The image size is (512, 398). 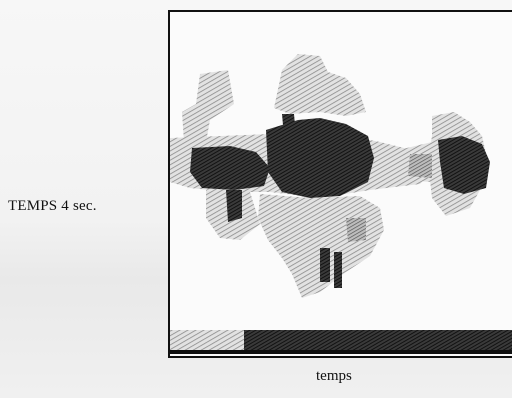 What do you see at coordinates (341, 342) in the screenshot?
I see `bottom-strip` at bounding box center [341, 342].